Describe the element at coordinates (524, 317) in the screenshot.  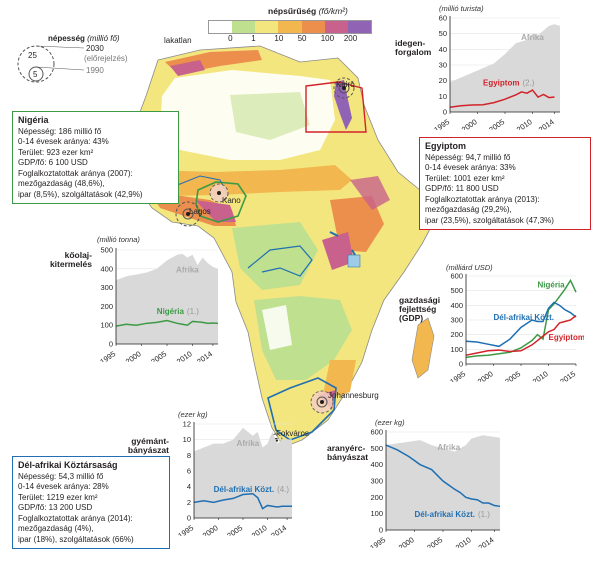
I see `series-label: Dél-afrikai Közt.` at that location.